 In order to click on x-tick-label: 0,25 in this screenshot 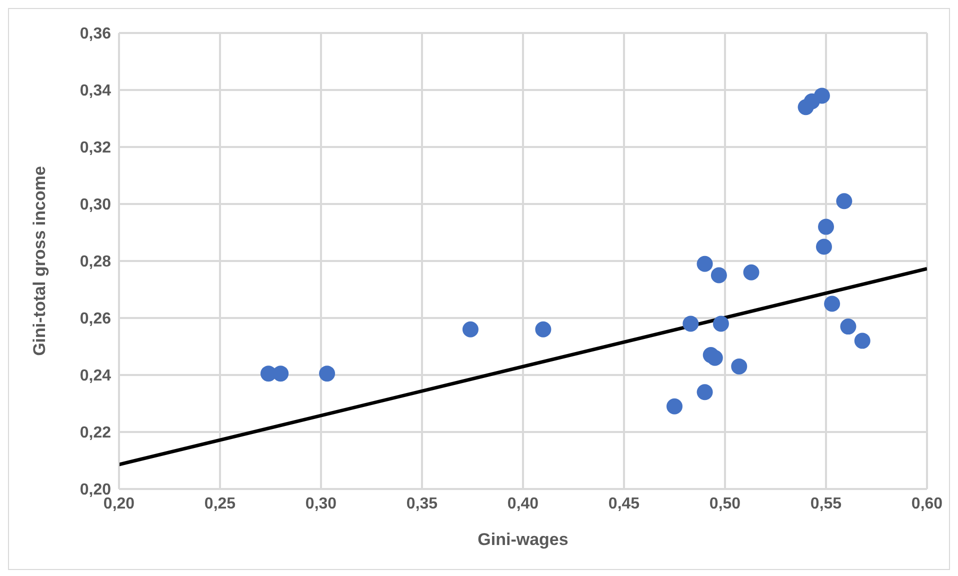, I will do `click(220, 503)`.